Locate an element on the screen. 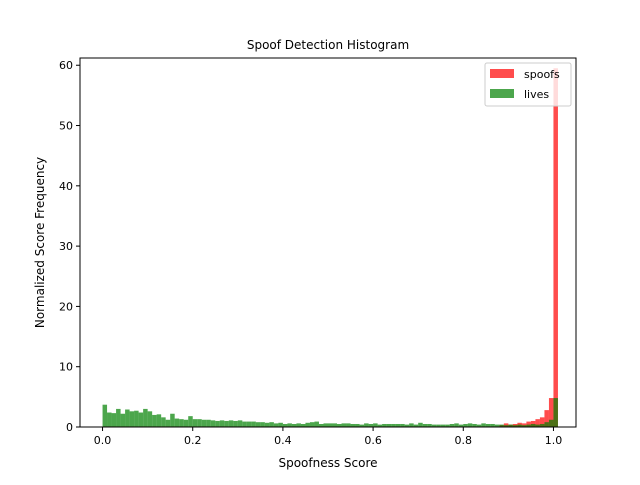  legend-label-spoofs: spoofs is located at coordinates (542, 74).